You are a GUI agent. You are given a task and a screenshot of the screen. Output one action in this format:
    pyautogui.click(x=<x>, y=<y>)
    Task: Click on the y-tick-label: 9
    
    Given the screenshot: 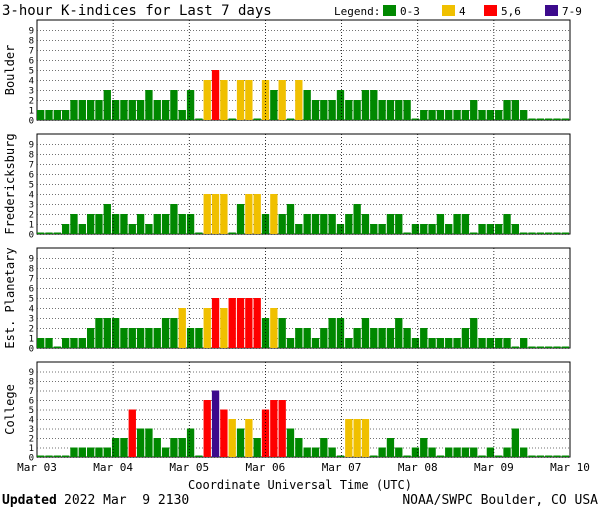 What is the action you would take?
    pyautogui.click(x=31, y=373)
    